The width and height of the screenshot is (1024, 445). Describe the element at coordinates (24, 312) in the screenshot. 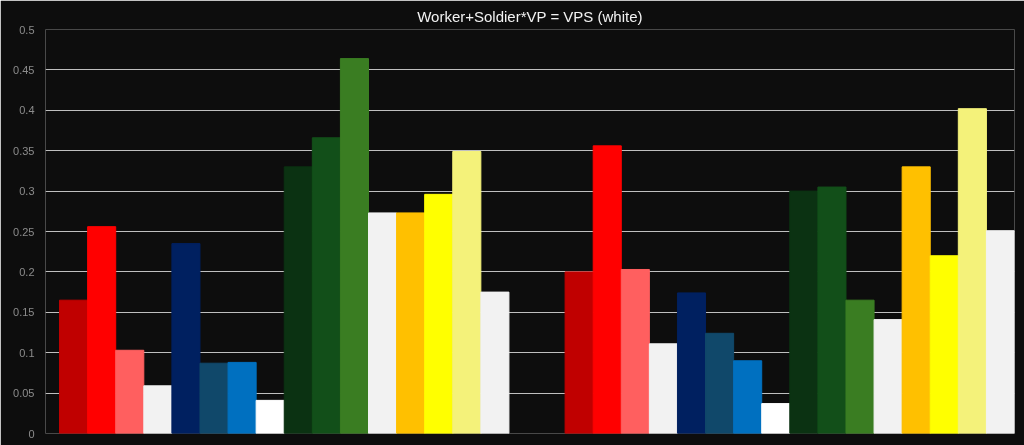

I see `y-tick-label: 0.15` at that location.